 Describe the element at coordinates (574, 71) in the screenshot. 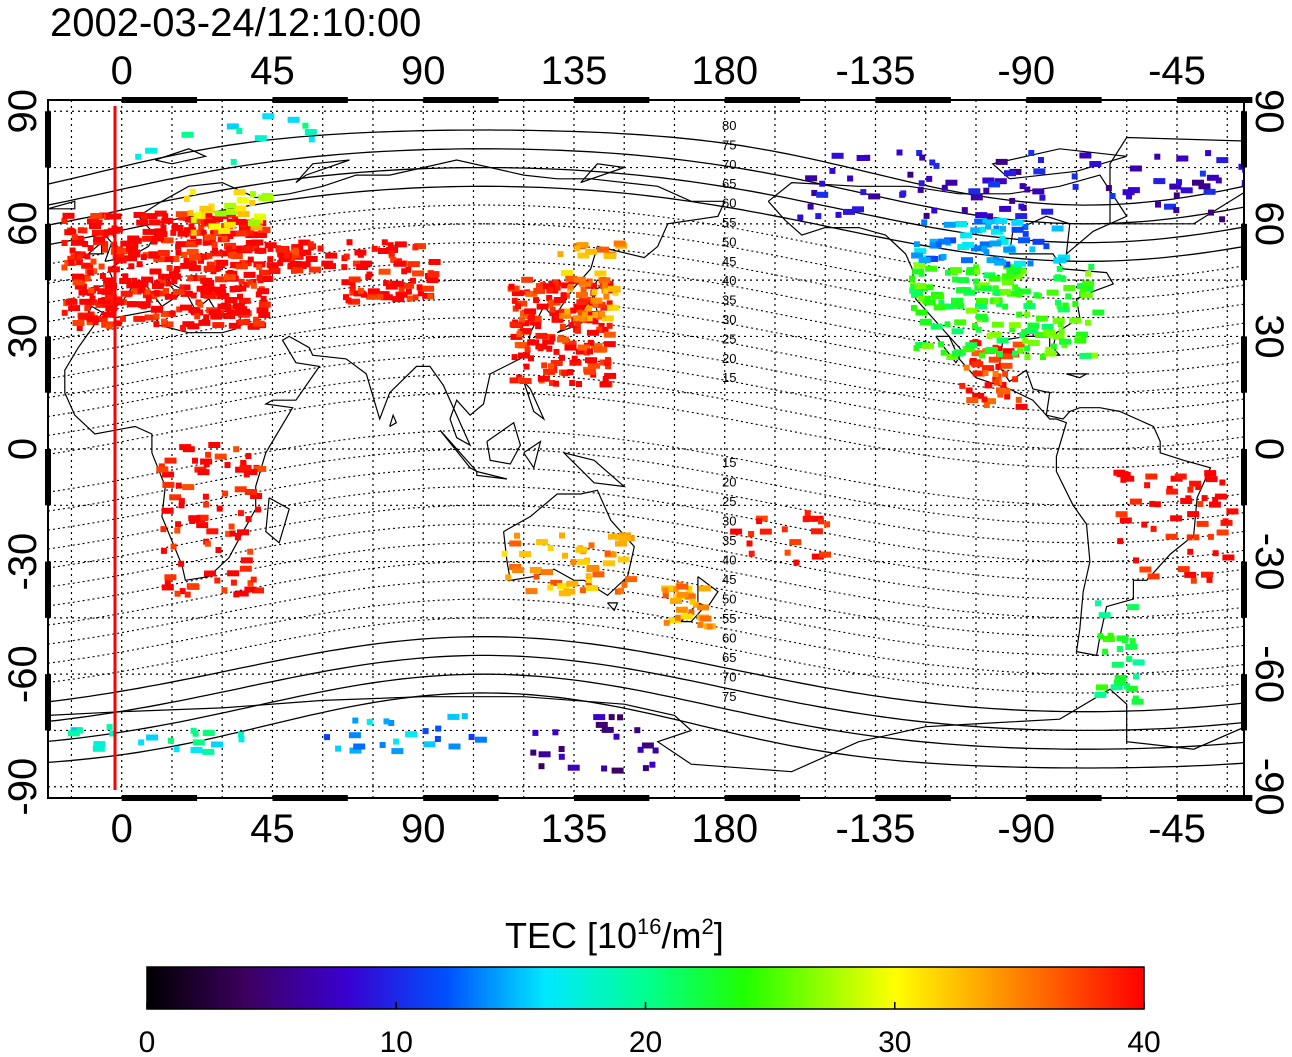

I see `lon-label-top: 135` at that location.